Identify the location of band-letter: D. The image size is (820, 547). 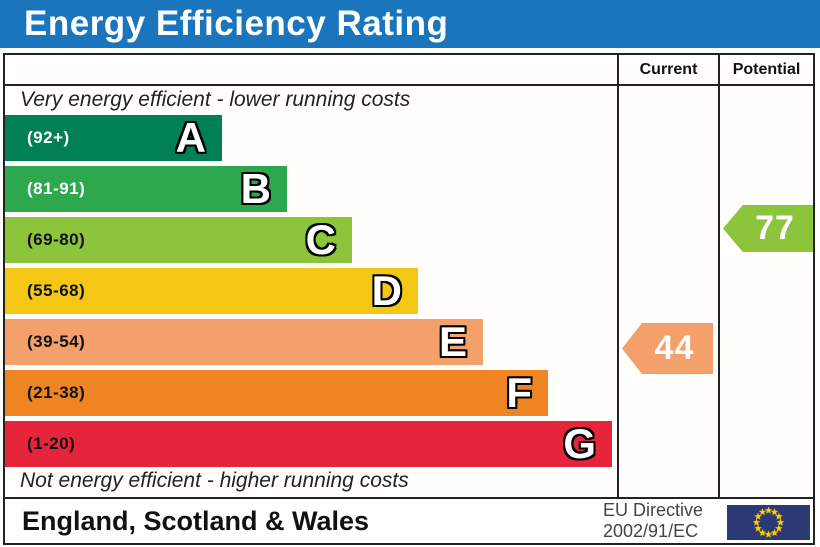
(386, 290).